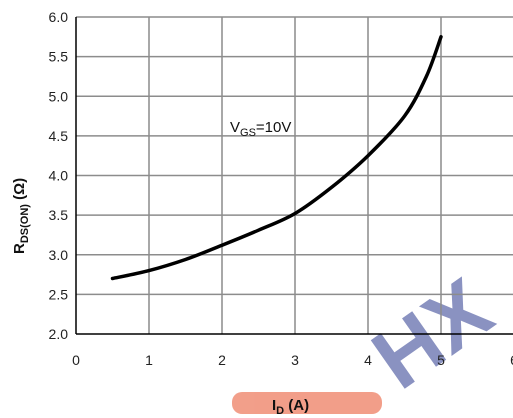 The height and width of the screenshot is (418, 513). What do you see at coordinates (441, 360) in the screenshot?
I see `x-tick-label: 5` at bounding box center [441, 360].